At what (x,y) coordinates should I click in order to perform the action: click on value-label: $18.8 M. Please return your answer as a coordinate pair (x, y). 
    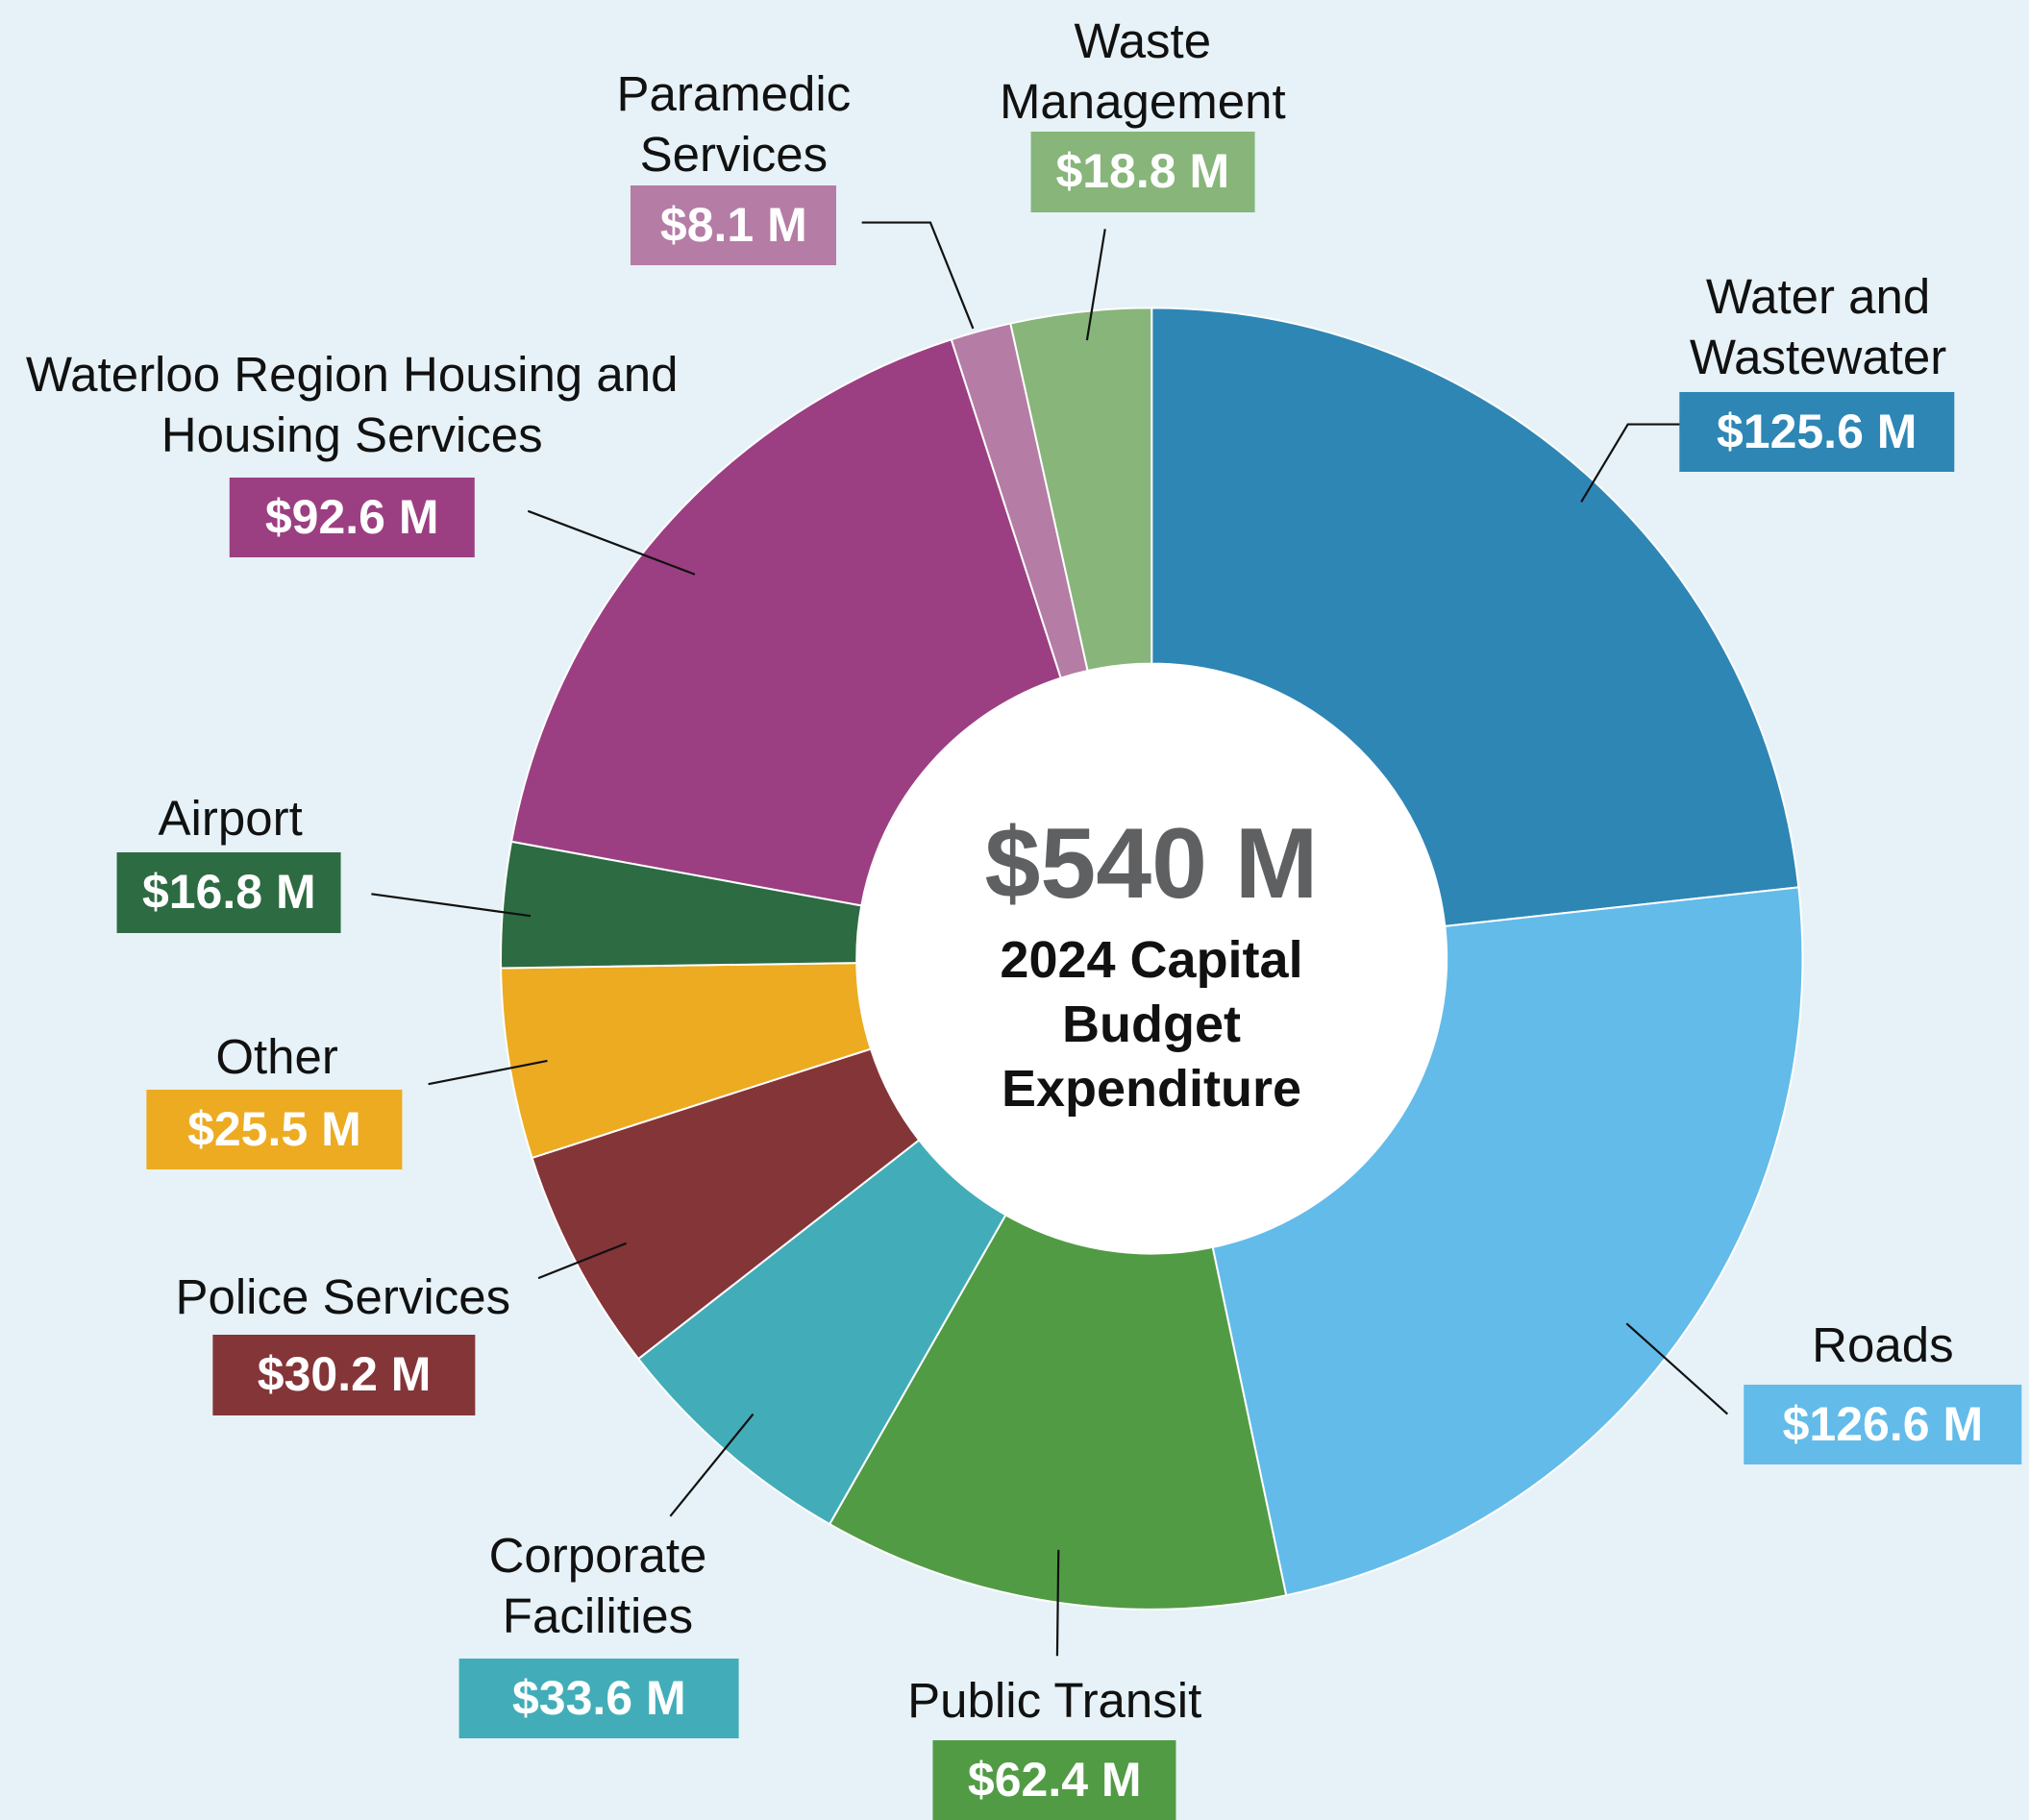
    Looking at the image, I should click on (1142, 172).